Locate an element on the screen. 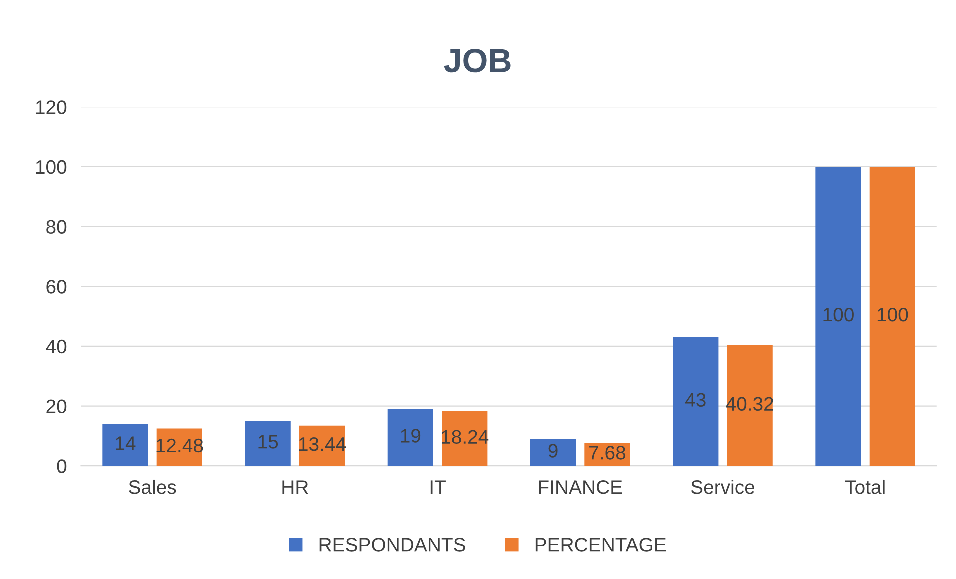 The image size is (956, 579). x-tick-label: Service is located at coordinates (723, 487).